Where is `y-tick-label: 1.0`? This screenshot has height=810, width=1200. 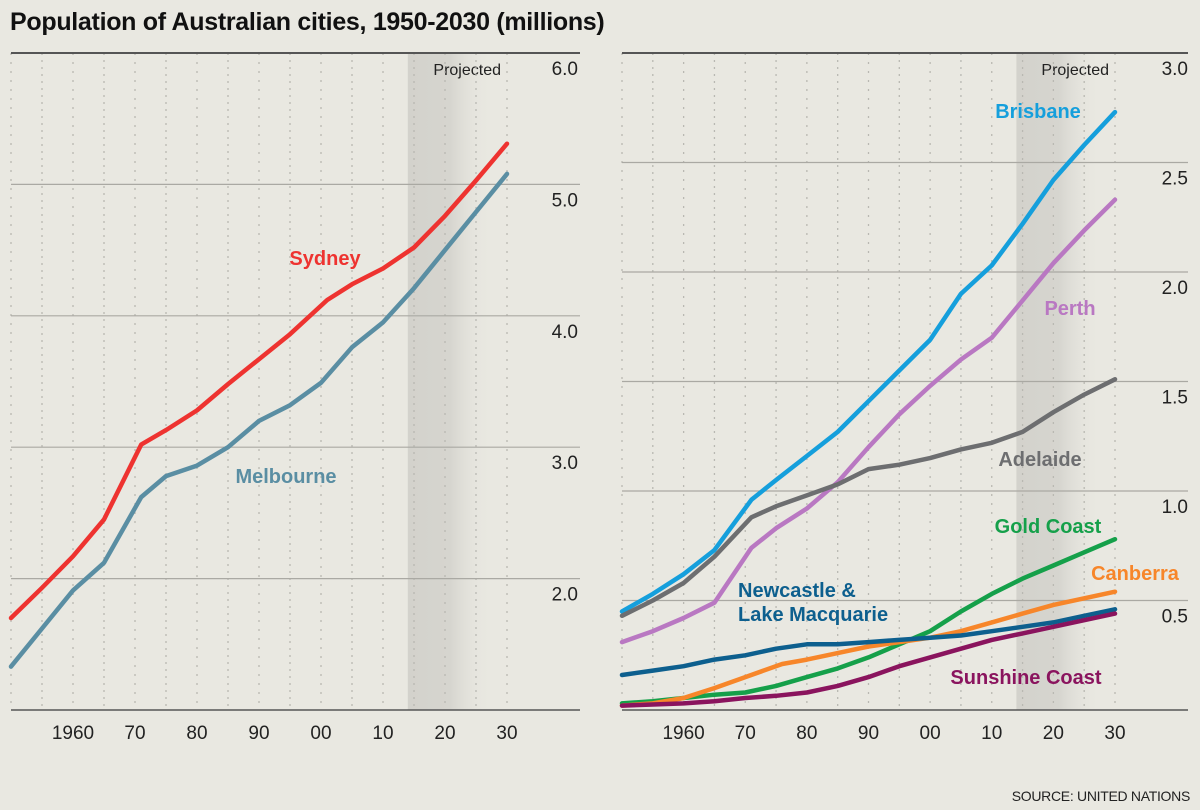 y-tick-label: 1.0 is located at coordinates (1175, 507).